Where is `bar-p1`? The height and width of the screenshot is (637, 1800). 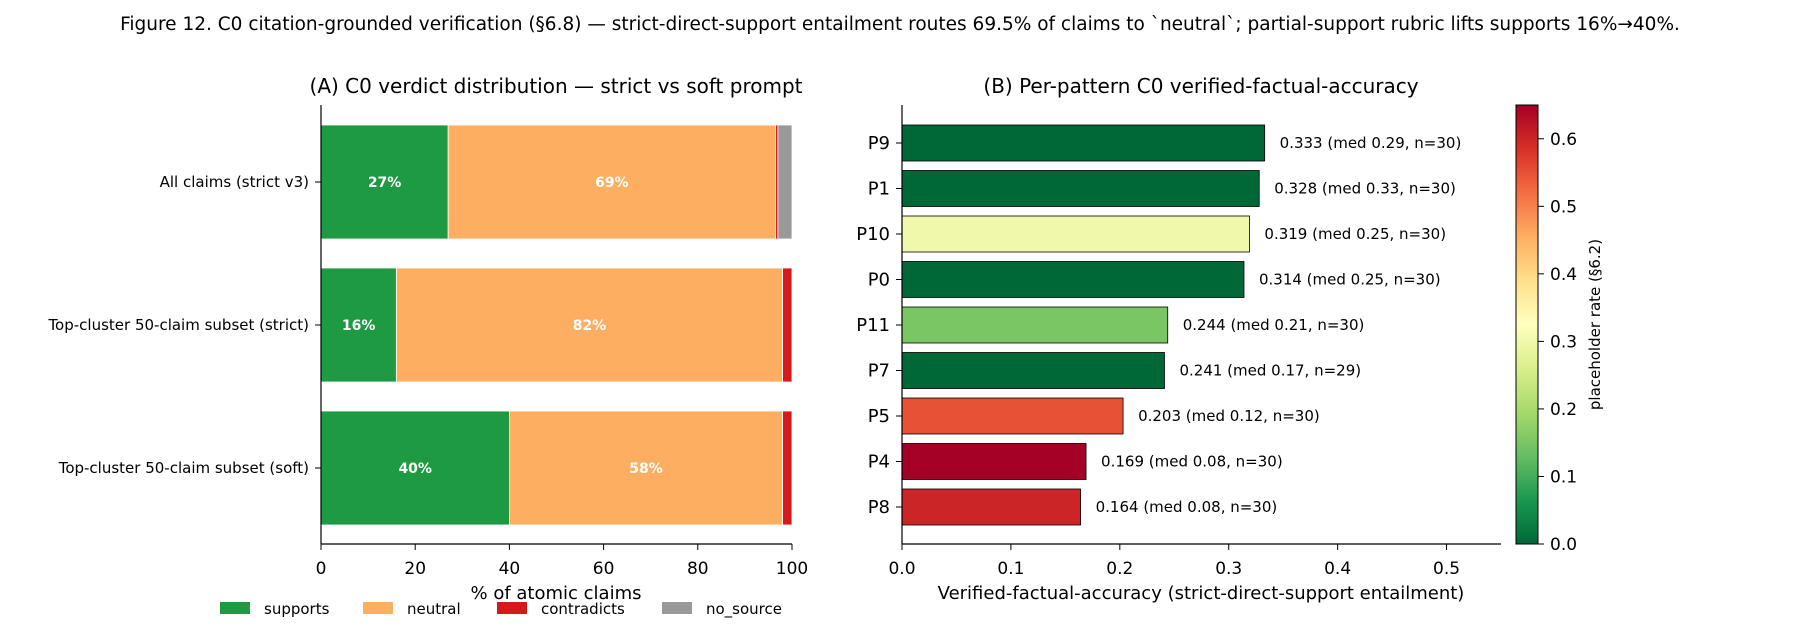
bar-p1 is located at coordinates (1080, 188).